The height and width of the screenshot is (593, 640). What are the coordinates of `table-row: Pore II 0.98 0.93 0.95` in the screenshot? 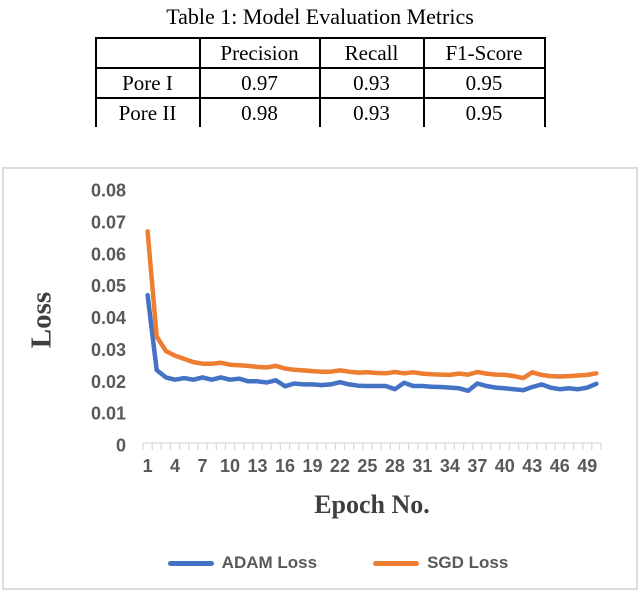 It's located at (320, 112).